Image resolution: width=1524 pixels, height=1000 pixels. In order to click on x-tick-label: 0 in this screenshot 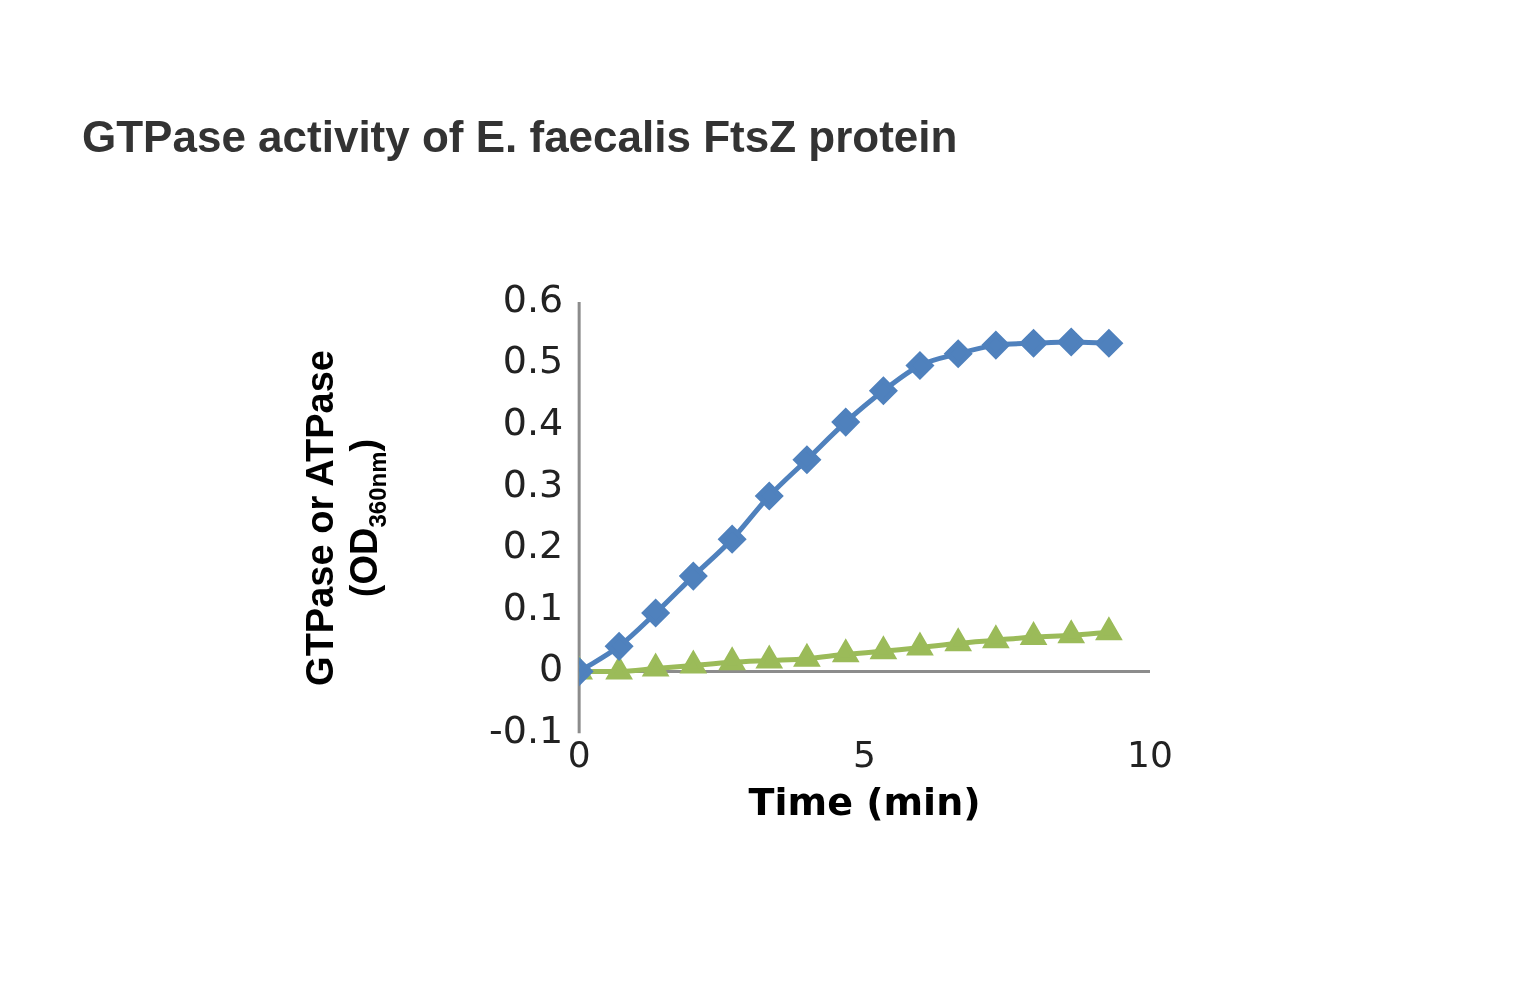, I will do `click(579, 755)`.